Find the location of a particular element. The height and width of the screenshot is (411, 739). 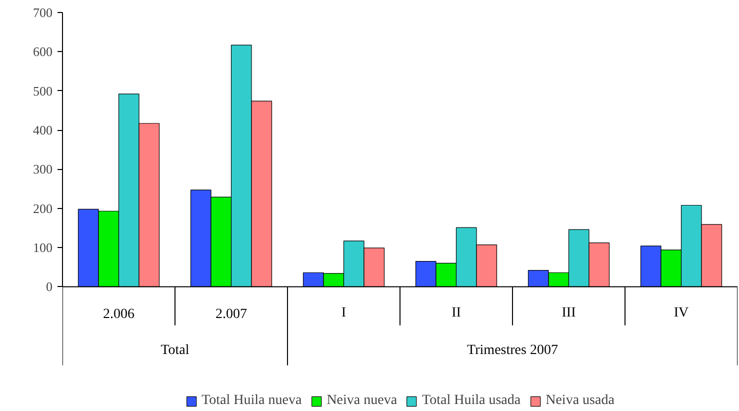

y-tick-label: 700 is located at coordinates (42, 12).